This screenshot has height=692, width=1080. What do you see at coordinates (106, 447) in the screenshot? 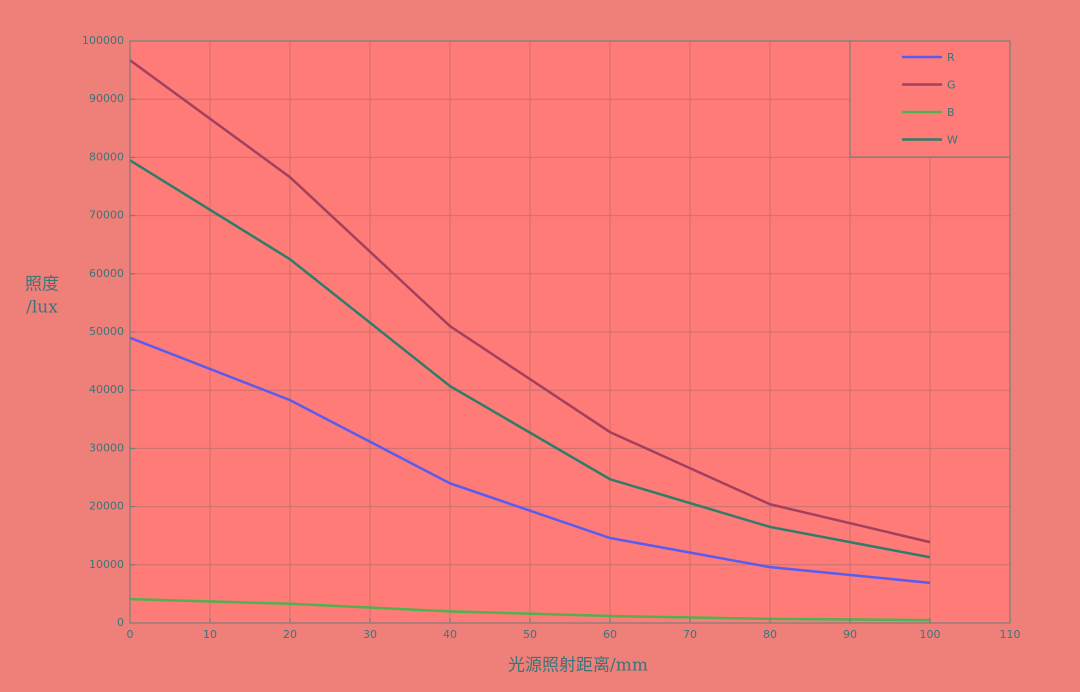
I see `y-tick-label: 30000` at bounding box center [106, 447].